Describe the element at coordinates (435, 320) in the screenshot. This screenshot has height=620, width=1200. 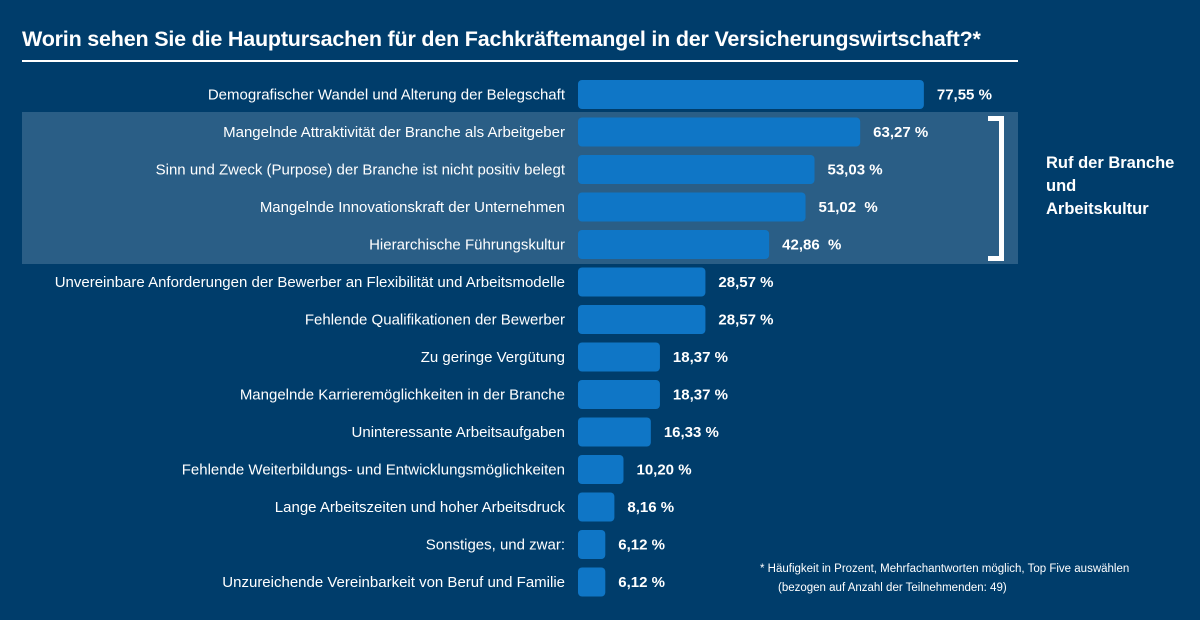
I see `category-label-6: Fehlende Qualifikationen der Bewerber` at that location.